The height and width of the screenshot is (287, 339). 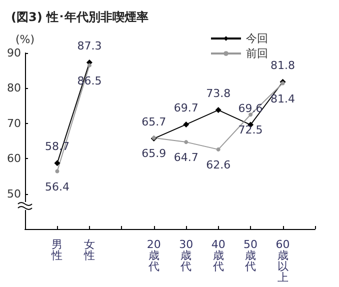 What do you see at coordinates (186, 107) in the screenshot?
I see `data-label: 69.7` at bounding box center [186, 107].